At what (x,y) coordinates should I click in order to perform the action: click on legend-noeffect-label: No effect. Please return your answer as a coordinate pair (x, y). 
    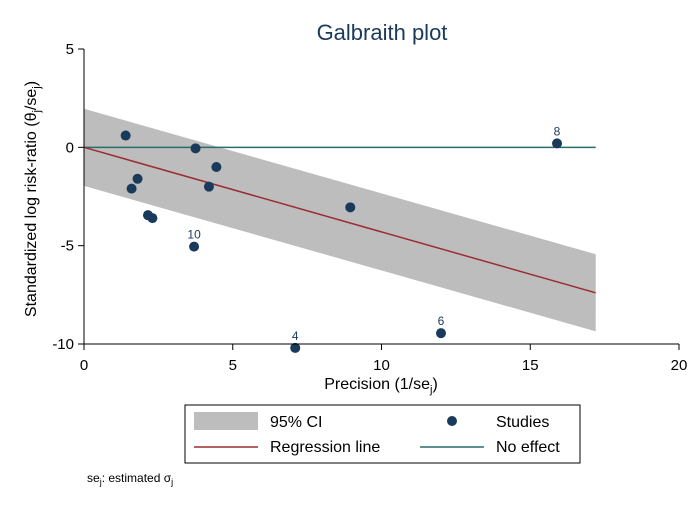
    Looking at the image, I should click on (528, 447).